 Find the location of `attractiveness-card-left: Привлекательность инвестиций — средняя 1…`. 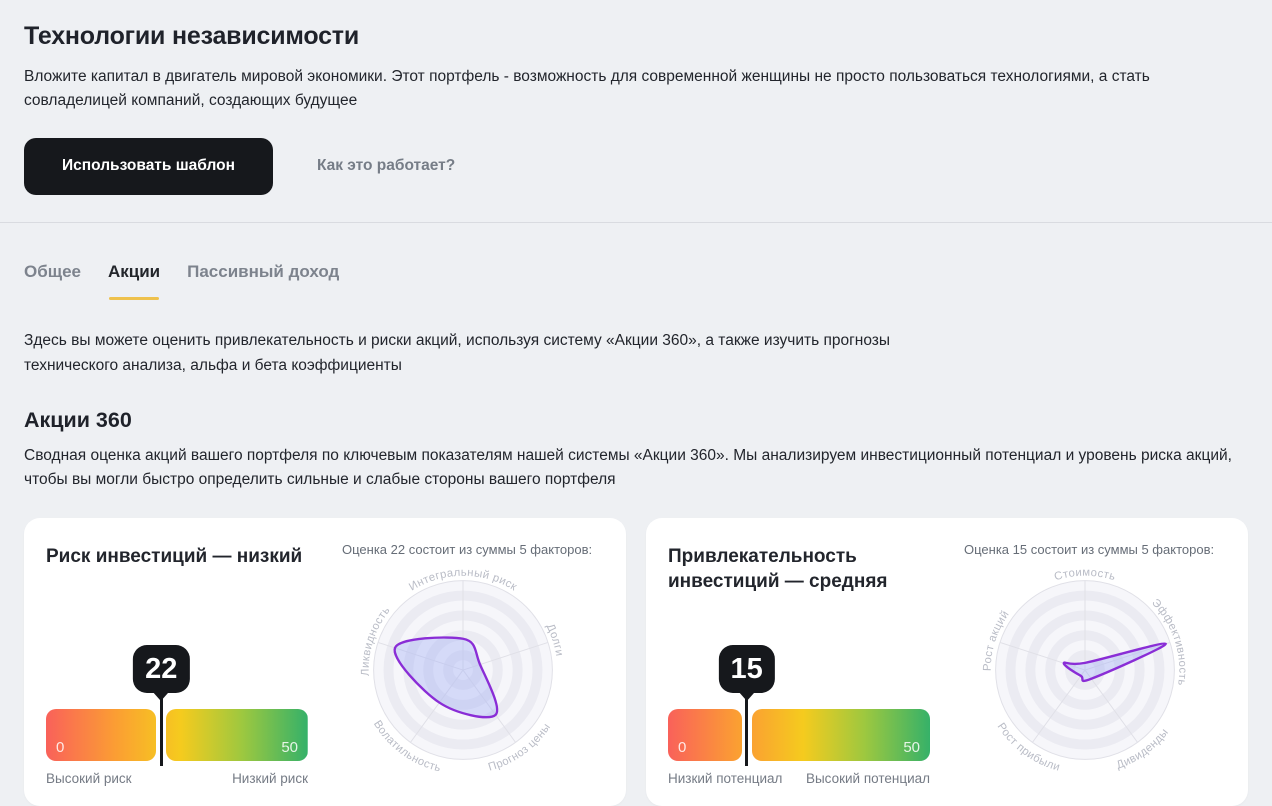

attractiveness-card-left: Привлекательность инвестиций — средняя 1… is located at coordinates (799, 662).